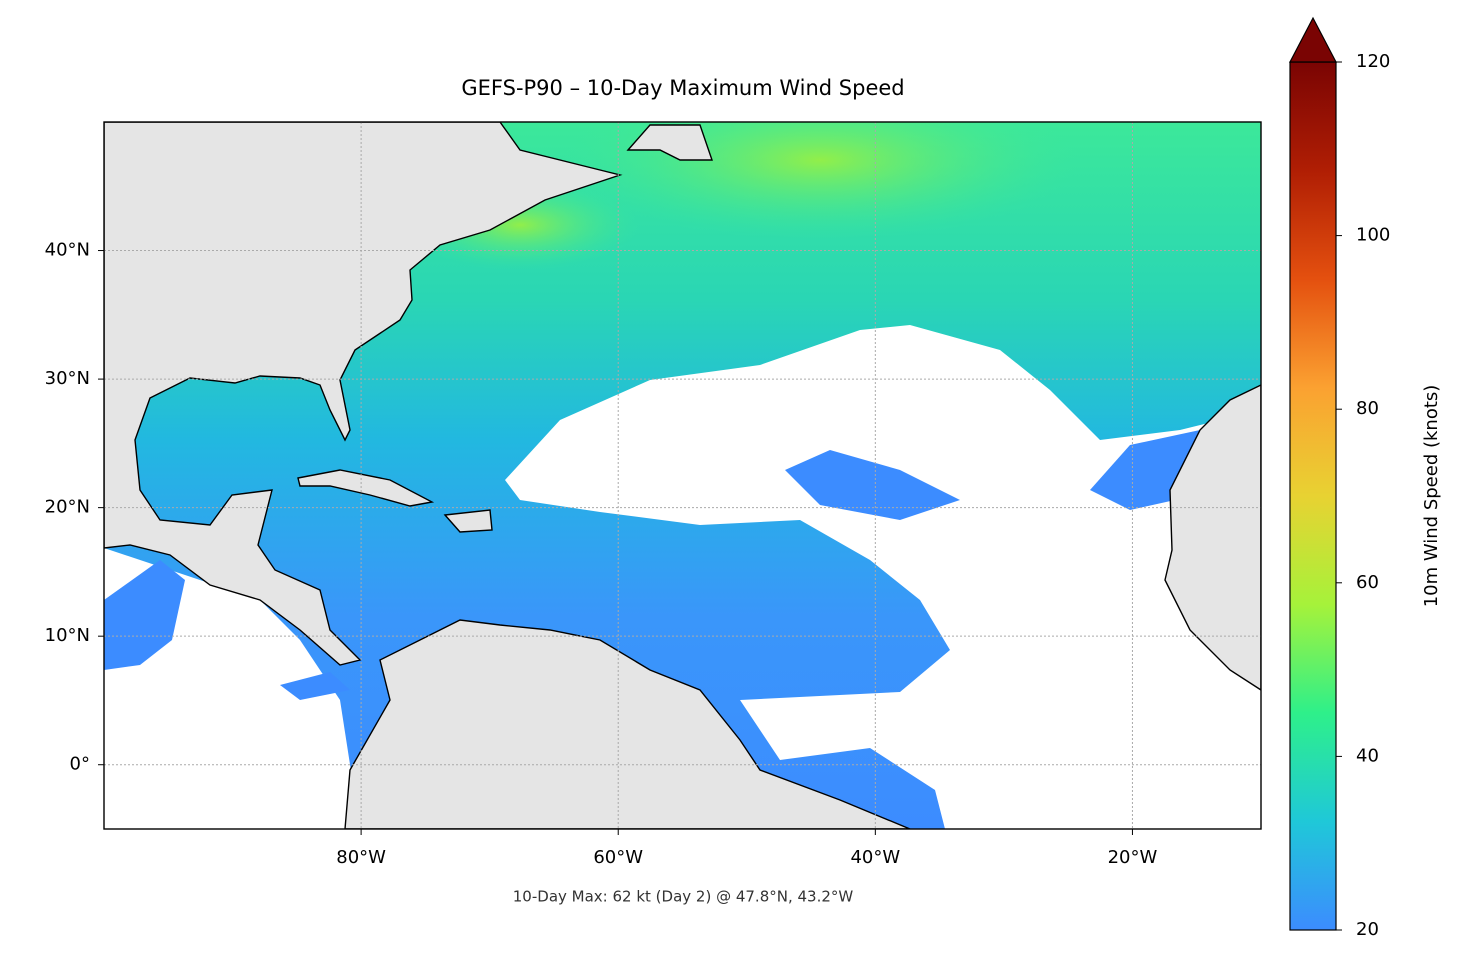 The height and width of the screenshot is (973, 1466). Describe the element at coordinates (875, 857) in the screenshot. I see `x-tick-label: 40°W` at that location.